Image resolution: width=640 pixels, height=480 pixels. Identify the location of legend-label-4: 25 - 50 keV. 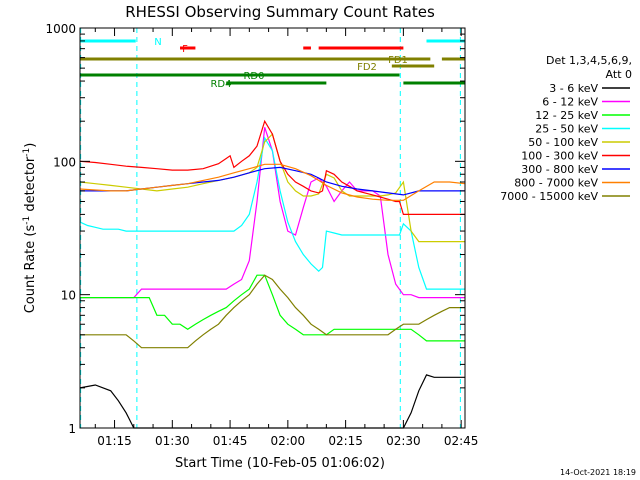
(566, 129).